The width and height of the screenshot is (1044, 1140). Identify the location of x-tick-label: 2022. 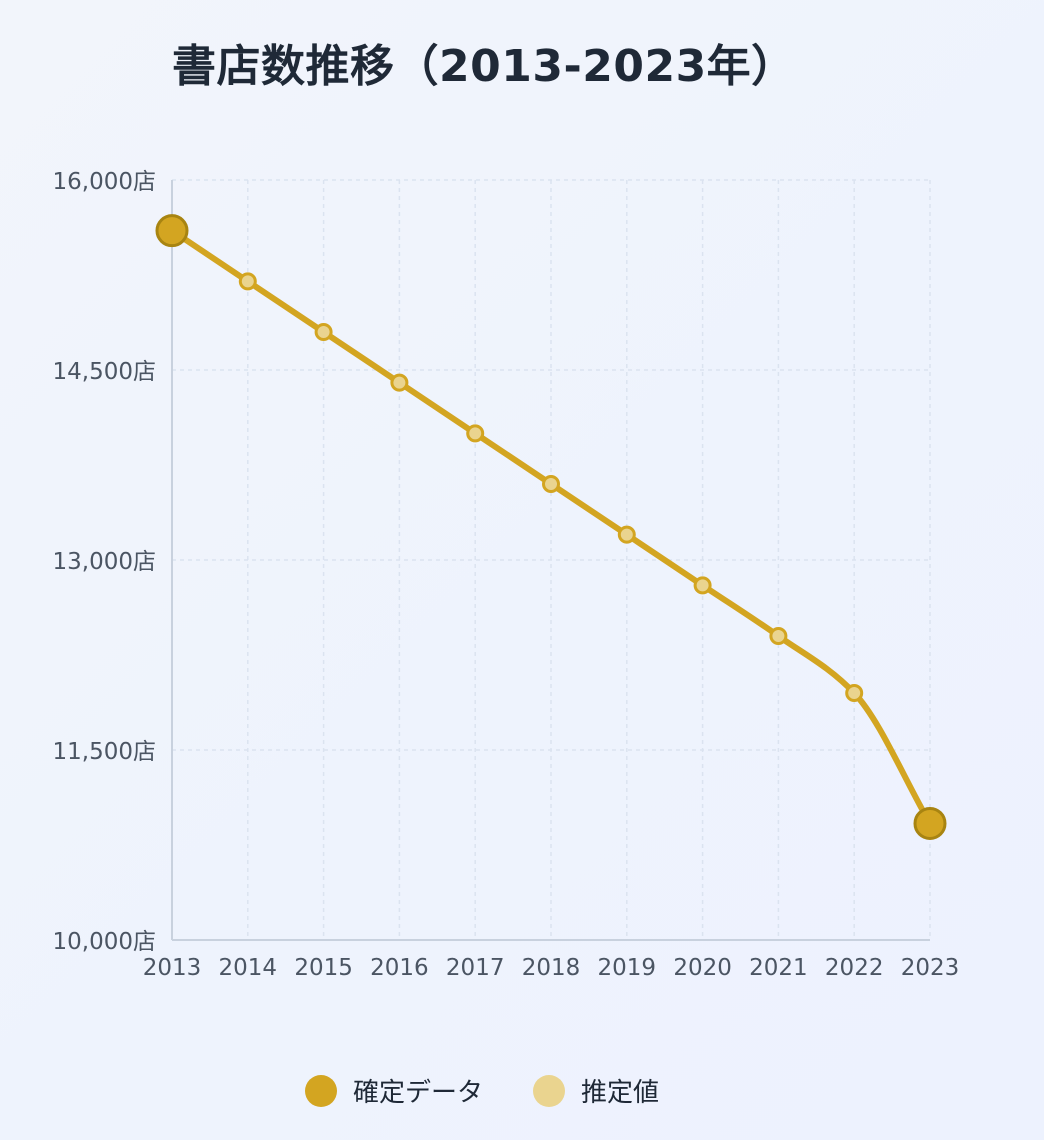
(854, 968).